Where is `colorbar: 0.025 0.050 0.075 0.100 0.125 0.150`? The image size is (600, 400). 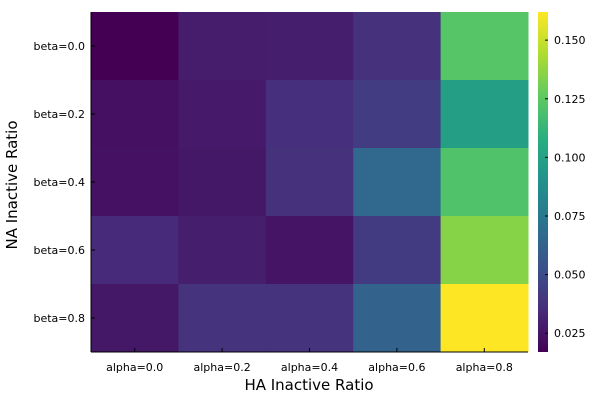 colorbar: 0.025 0.050 0.075 0.100 0.125 0.150 is located at coordinates (562, 182).